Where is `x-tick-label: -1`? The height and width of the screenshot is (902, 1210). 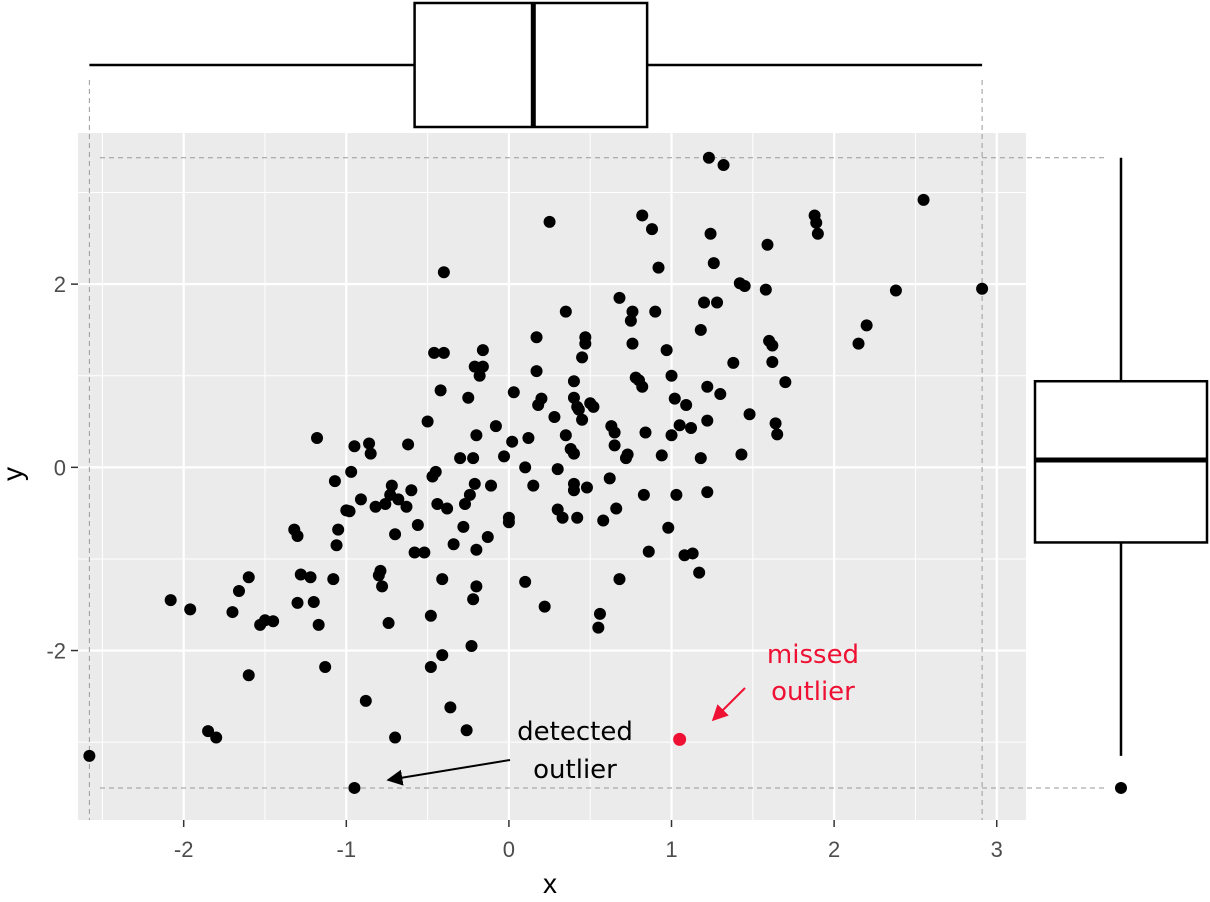 x-tick-label: -1 is located at coordinates (347, 849).